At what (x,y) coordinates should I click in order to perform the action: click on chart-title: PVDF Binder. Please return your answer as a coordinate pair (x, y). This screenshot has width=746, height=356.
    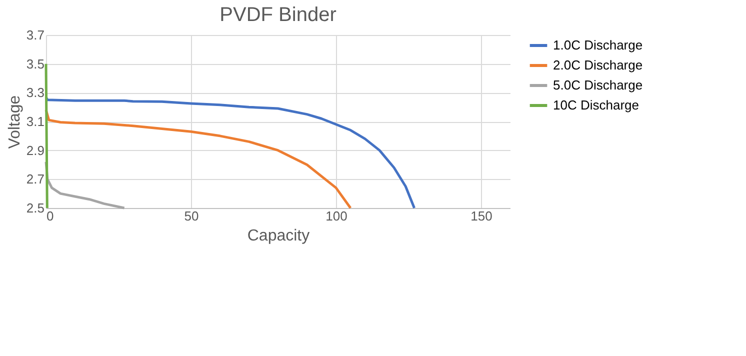
    Looking at the image, I should click on (278, 15).